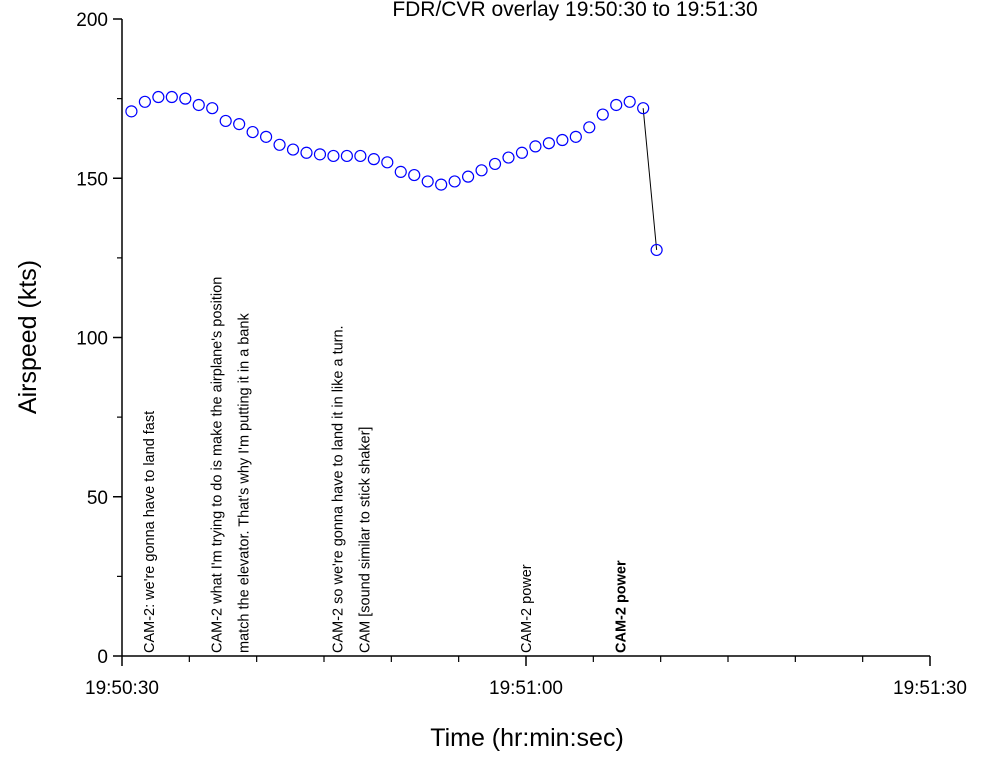 The image size is (988, 758). I want to click on x-tick-label: 19:51:00, so click(526, 688).